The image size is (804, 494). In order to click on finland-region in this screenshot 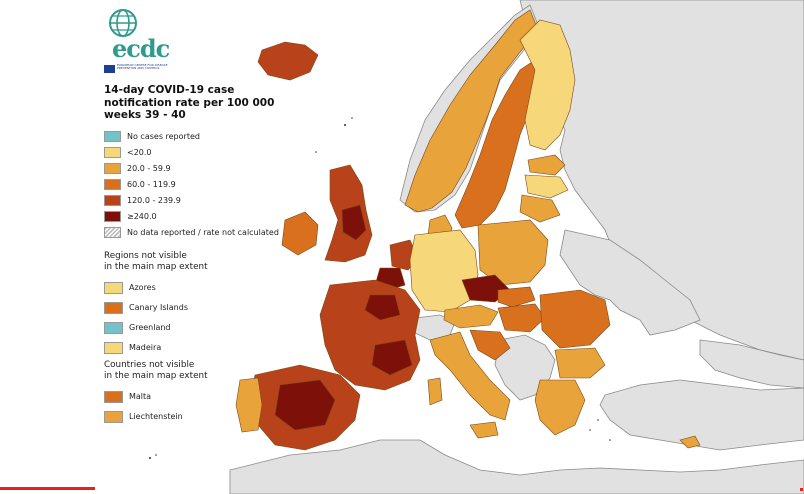, I will do `click(547, 85)`.